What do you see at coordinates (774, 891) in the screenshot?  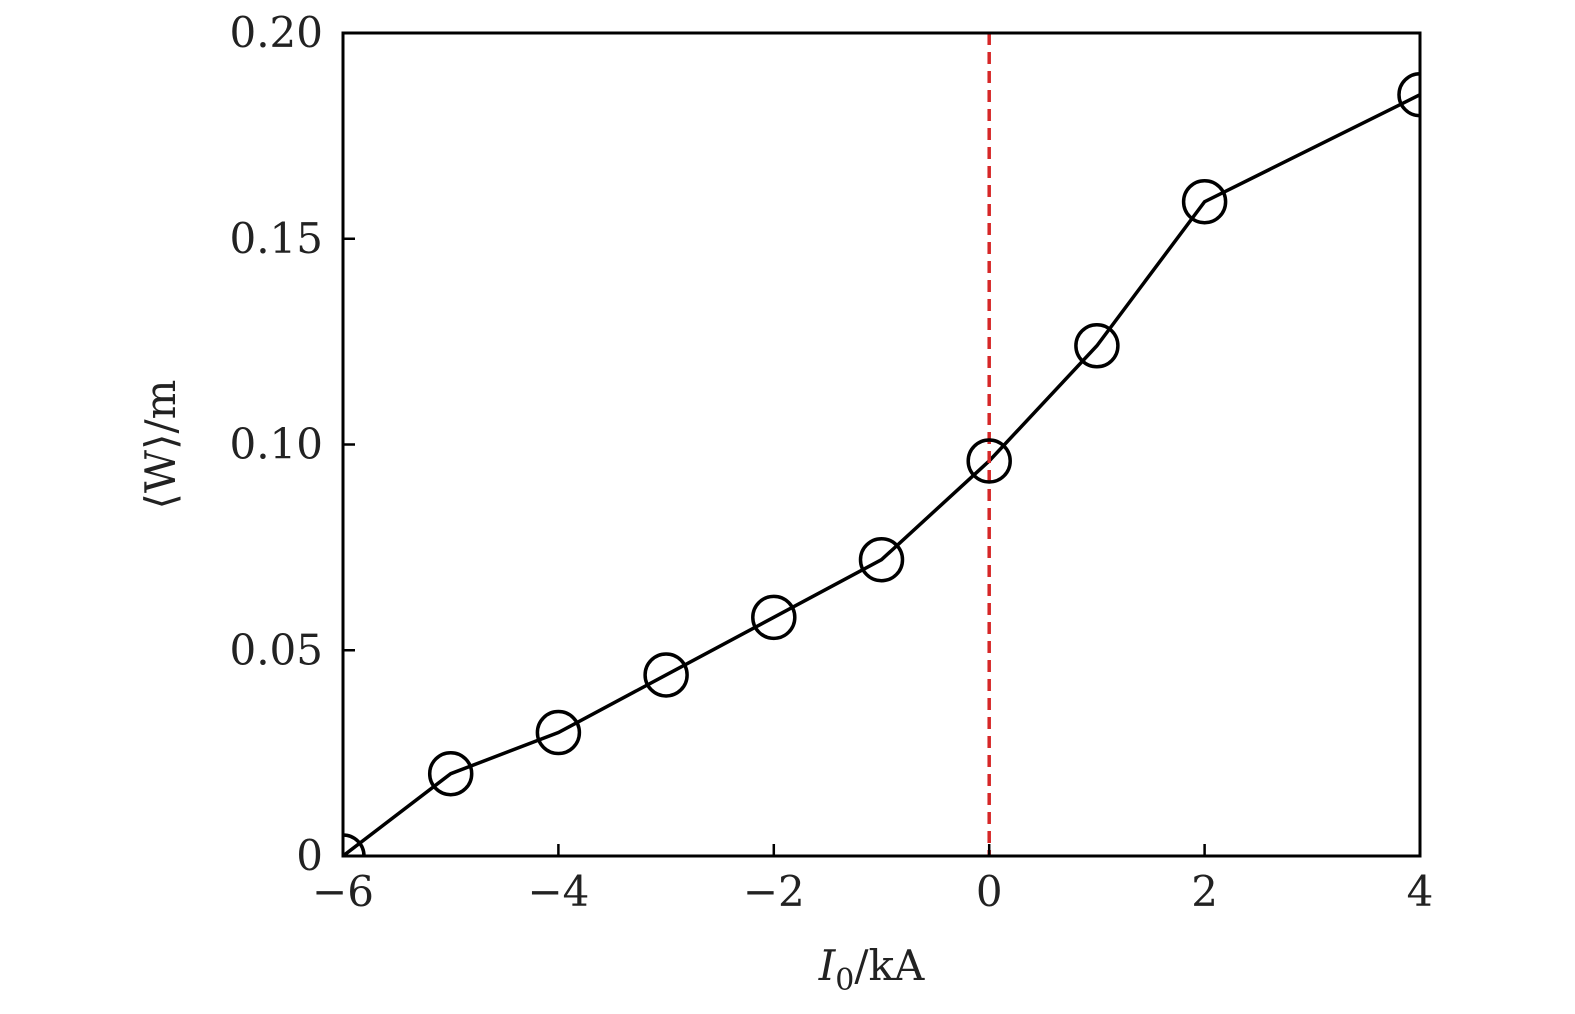 I see `x-tick-label: −2` at bounding box center [774, 891].